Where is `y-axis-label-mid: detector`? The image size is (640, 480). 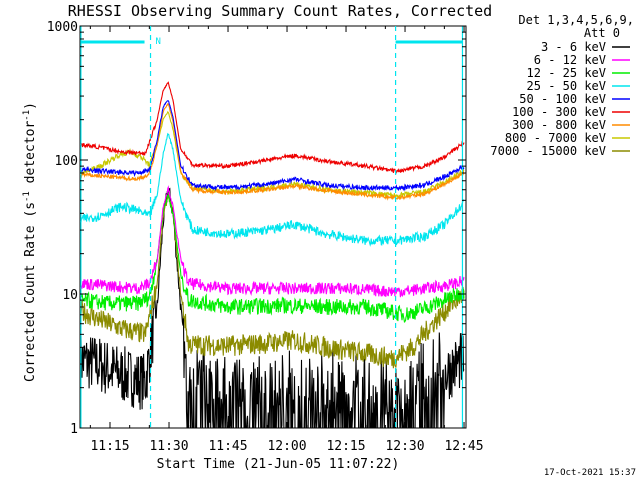 y-axis-label-mid: detector is located at coordinates (30, 156).